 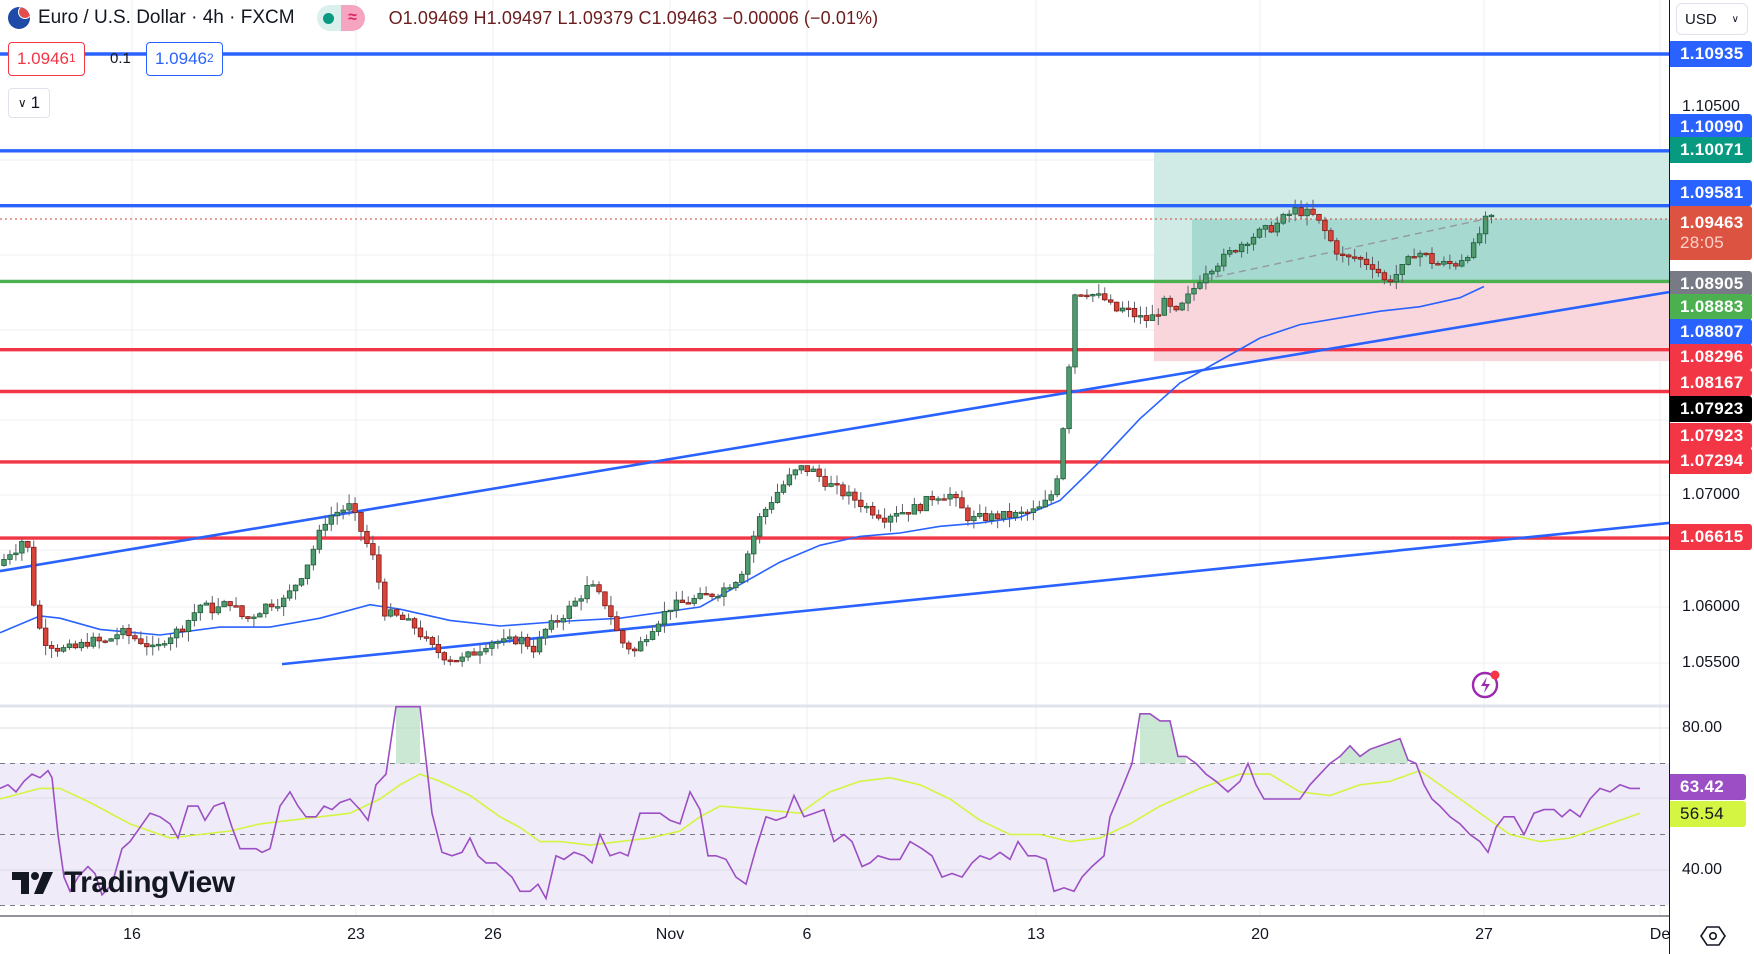 I want to click on currency-selector: USD ∨, so click(x=1712, y=19).